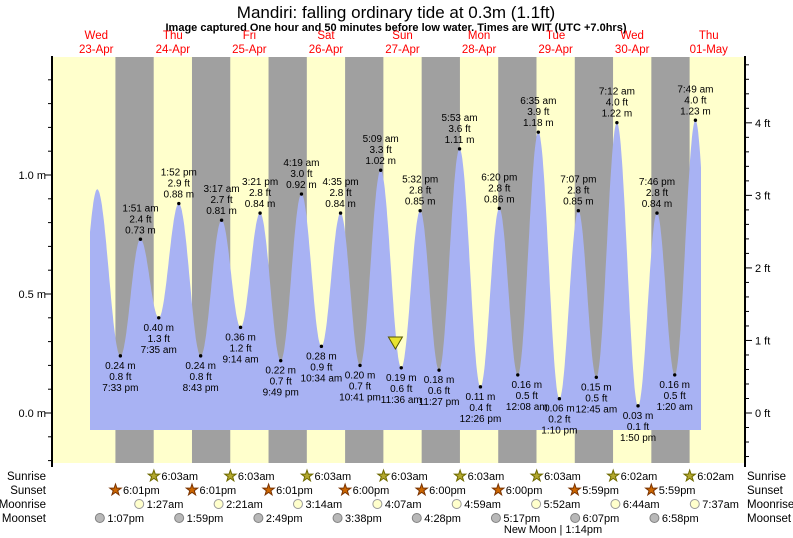  I want to click on tide-low-label: 0.22 m0.7 ft9:49 pm, so click(281, 382).